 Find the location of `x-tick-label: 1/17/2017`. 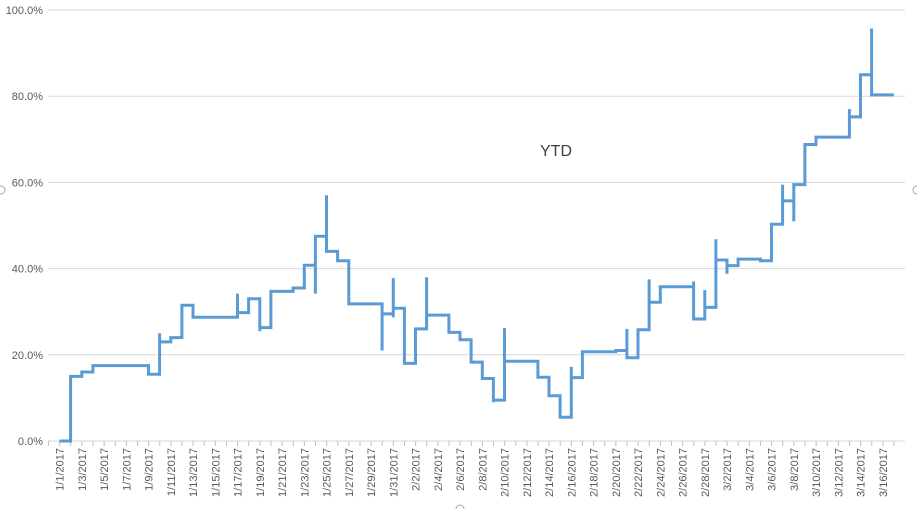

x-tick-label: 1/17/2017 is located at coordinates (239, 472).